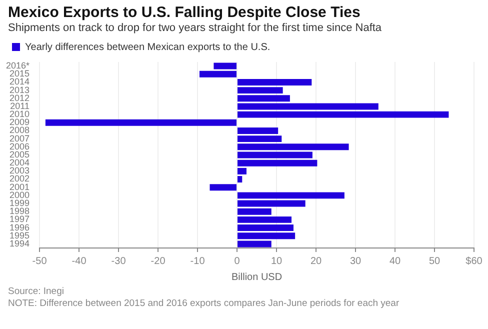 The image size is (488, 329). I want to click on x-tick-label: 0, so click(237, 261).